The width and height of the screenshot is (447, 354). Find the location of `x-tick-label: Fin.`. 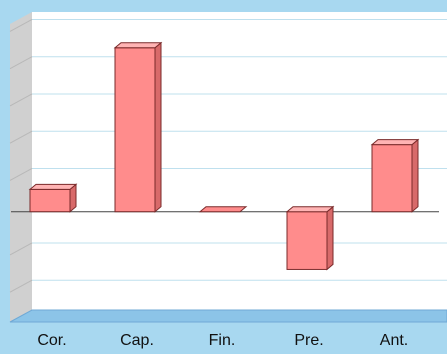

x-tick-label: Fin. is located at coordinates (222, 340).